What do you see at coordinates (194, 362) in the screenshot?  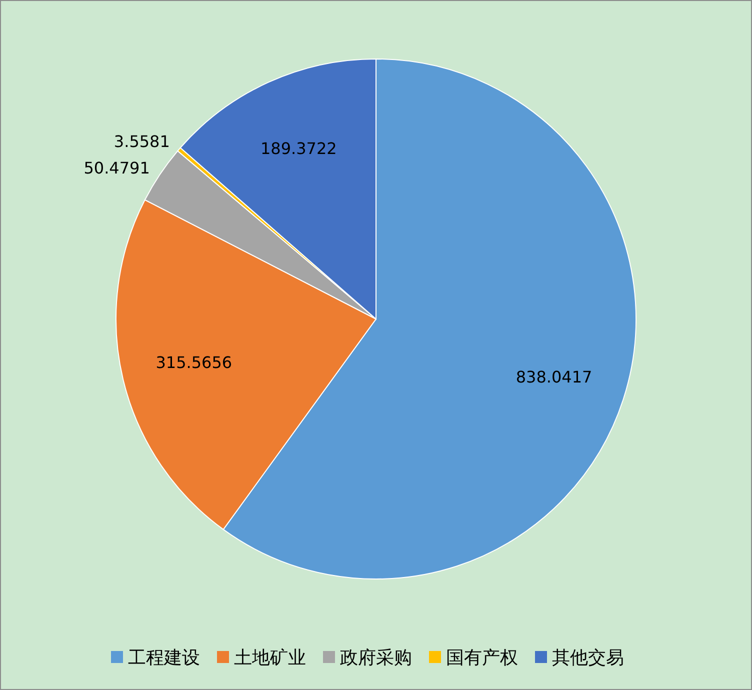 I see `data-label: 315.5656` at bounding box center [194, 362].